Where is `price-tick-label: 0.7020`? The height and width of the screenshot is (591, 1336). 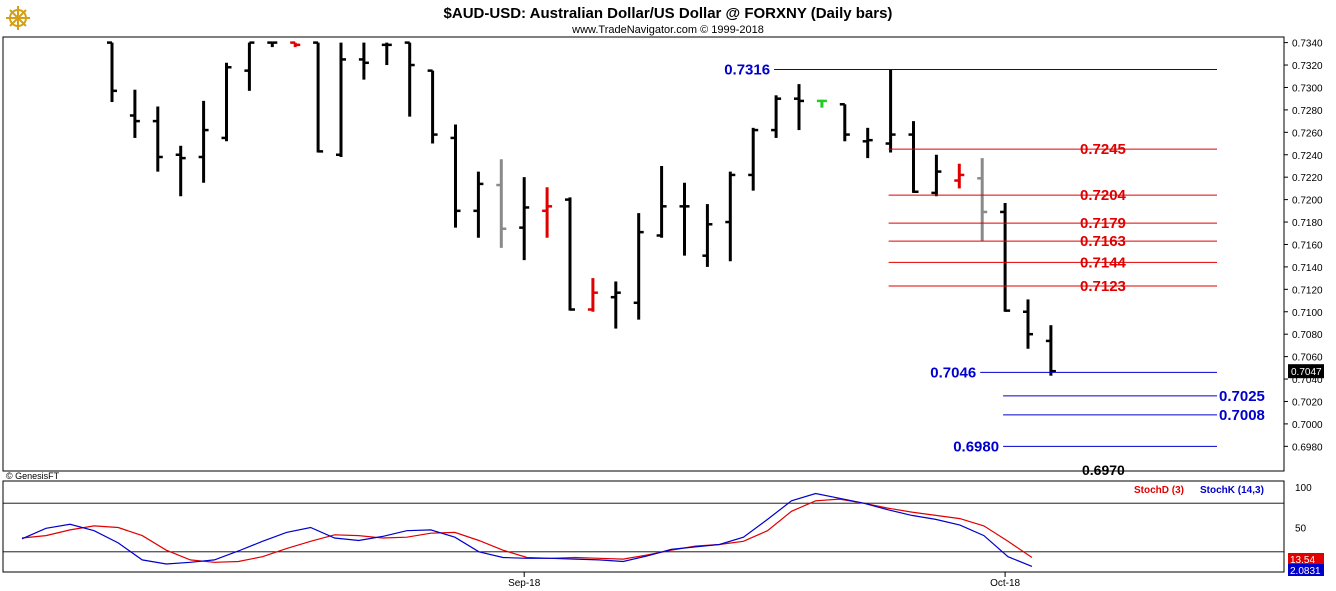 price-tick-label: 0.7020 is located at coordinates (1307, 402).